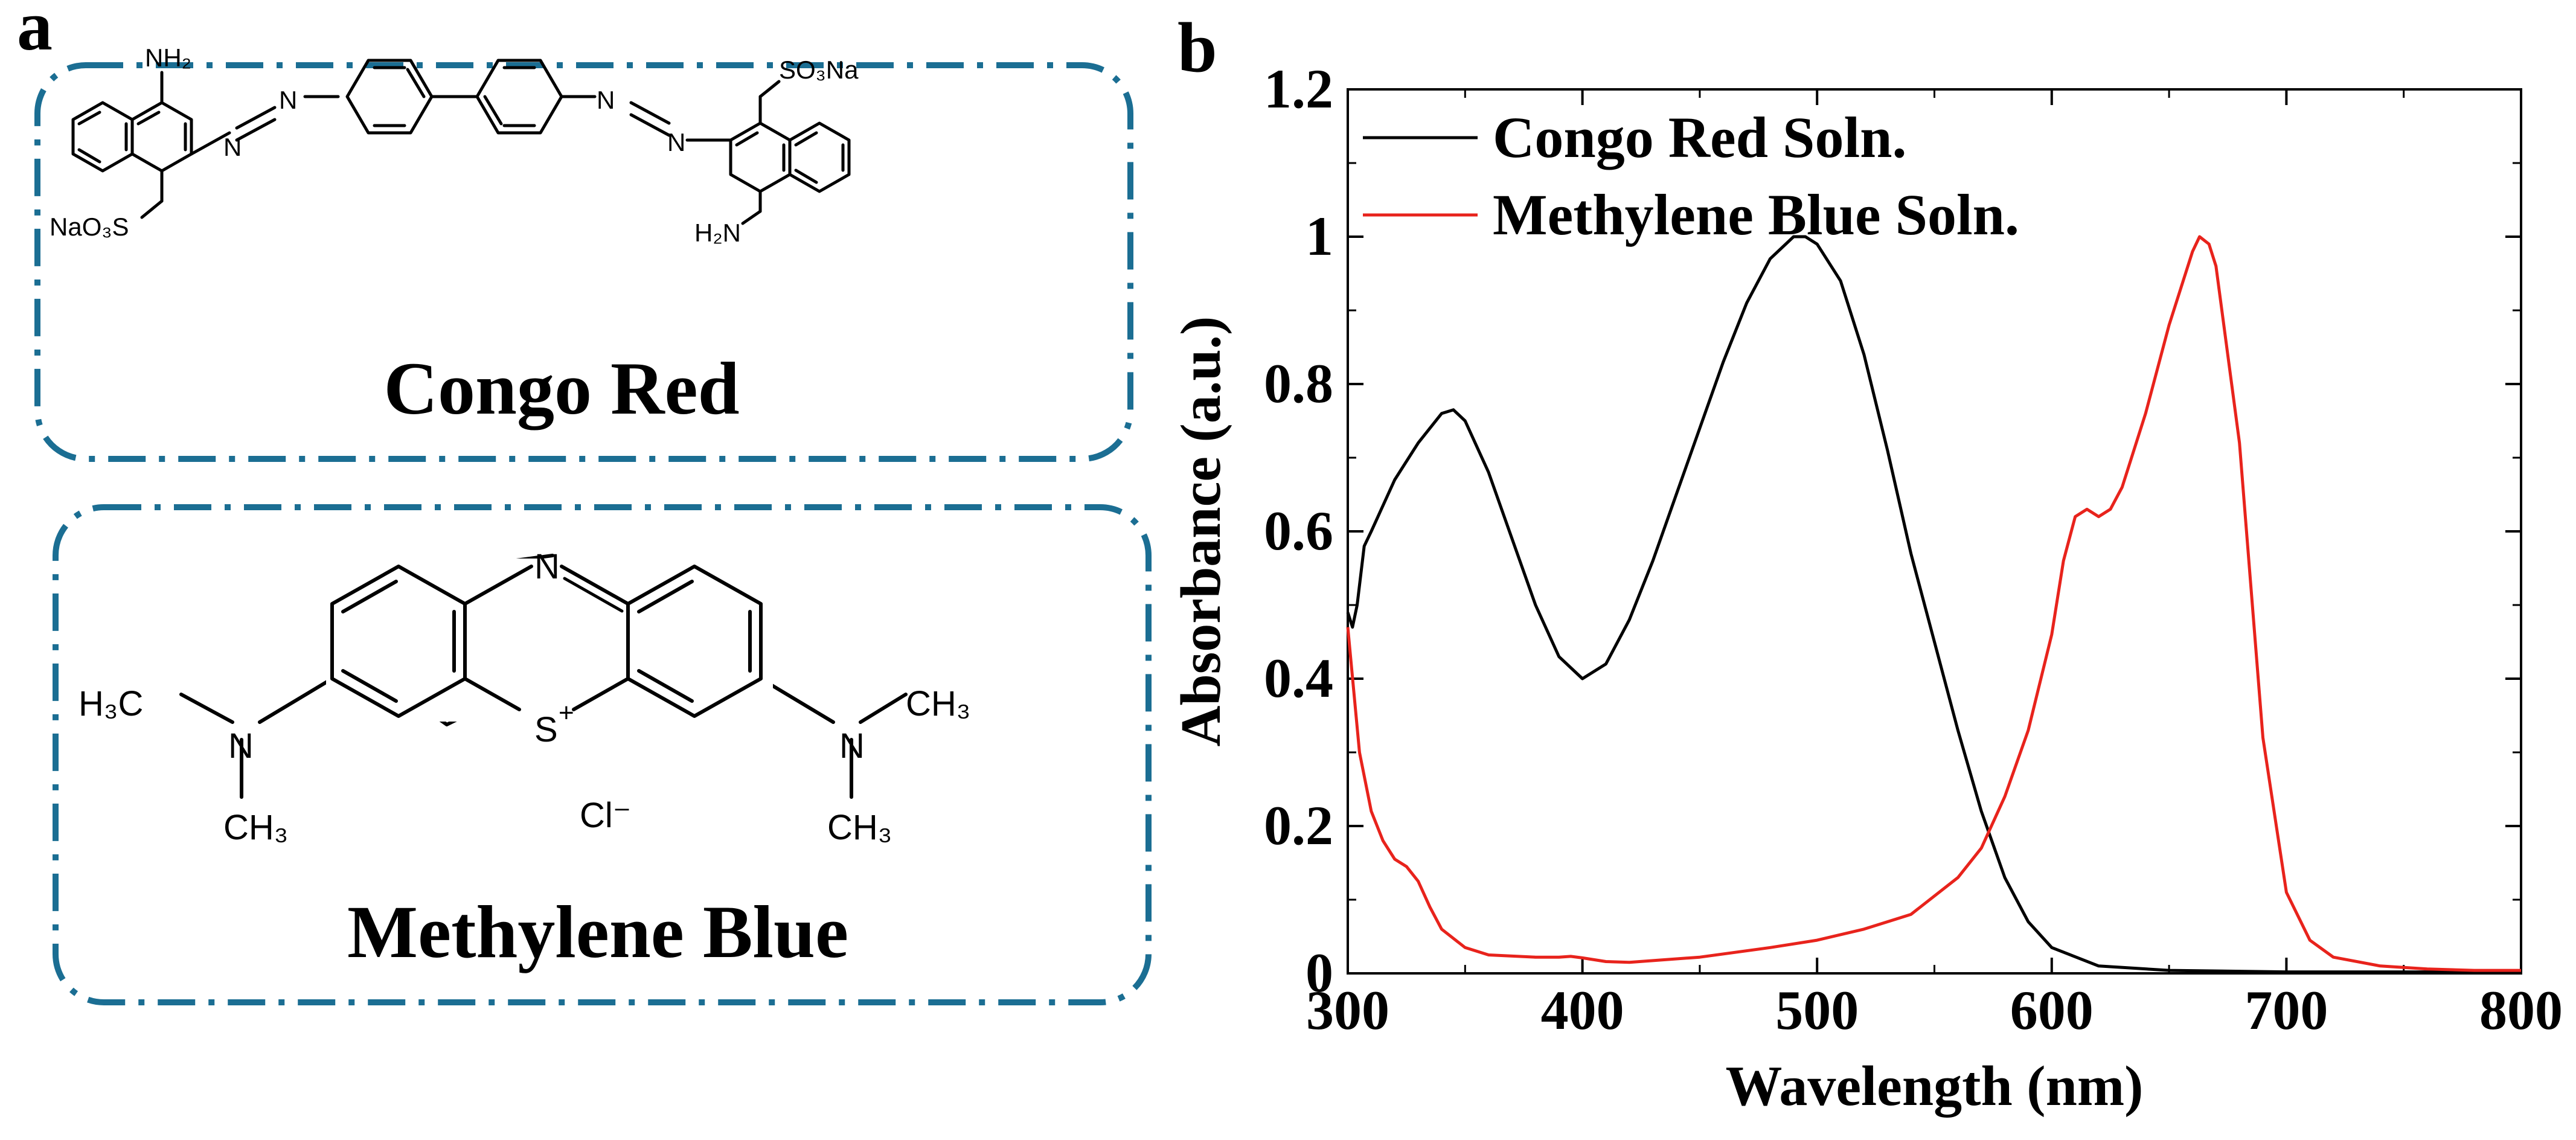 The height and width of the screenshot is (1140, 2576). Describe the element at coordinates (461, 142) in the screenshot. I see `congo-red-structure` at that location.